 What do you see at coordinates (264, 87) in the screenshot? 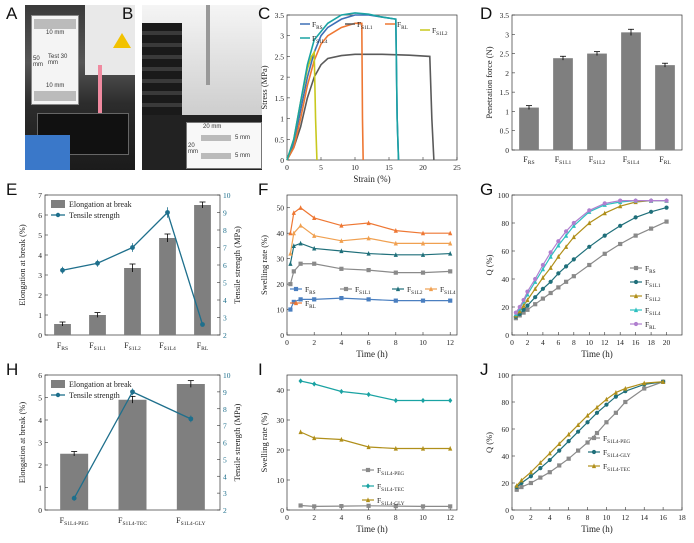
I see `chart-C-ylabel: Stress (MPa)` at bounding box center [264, 87].